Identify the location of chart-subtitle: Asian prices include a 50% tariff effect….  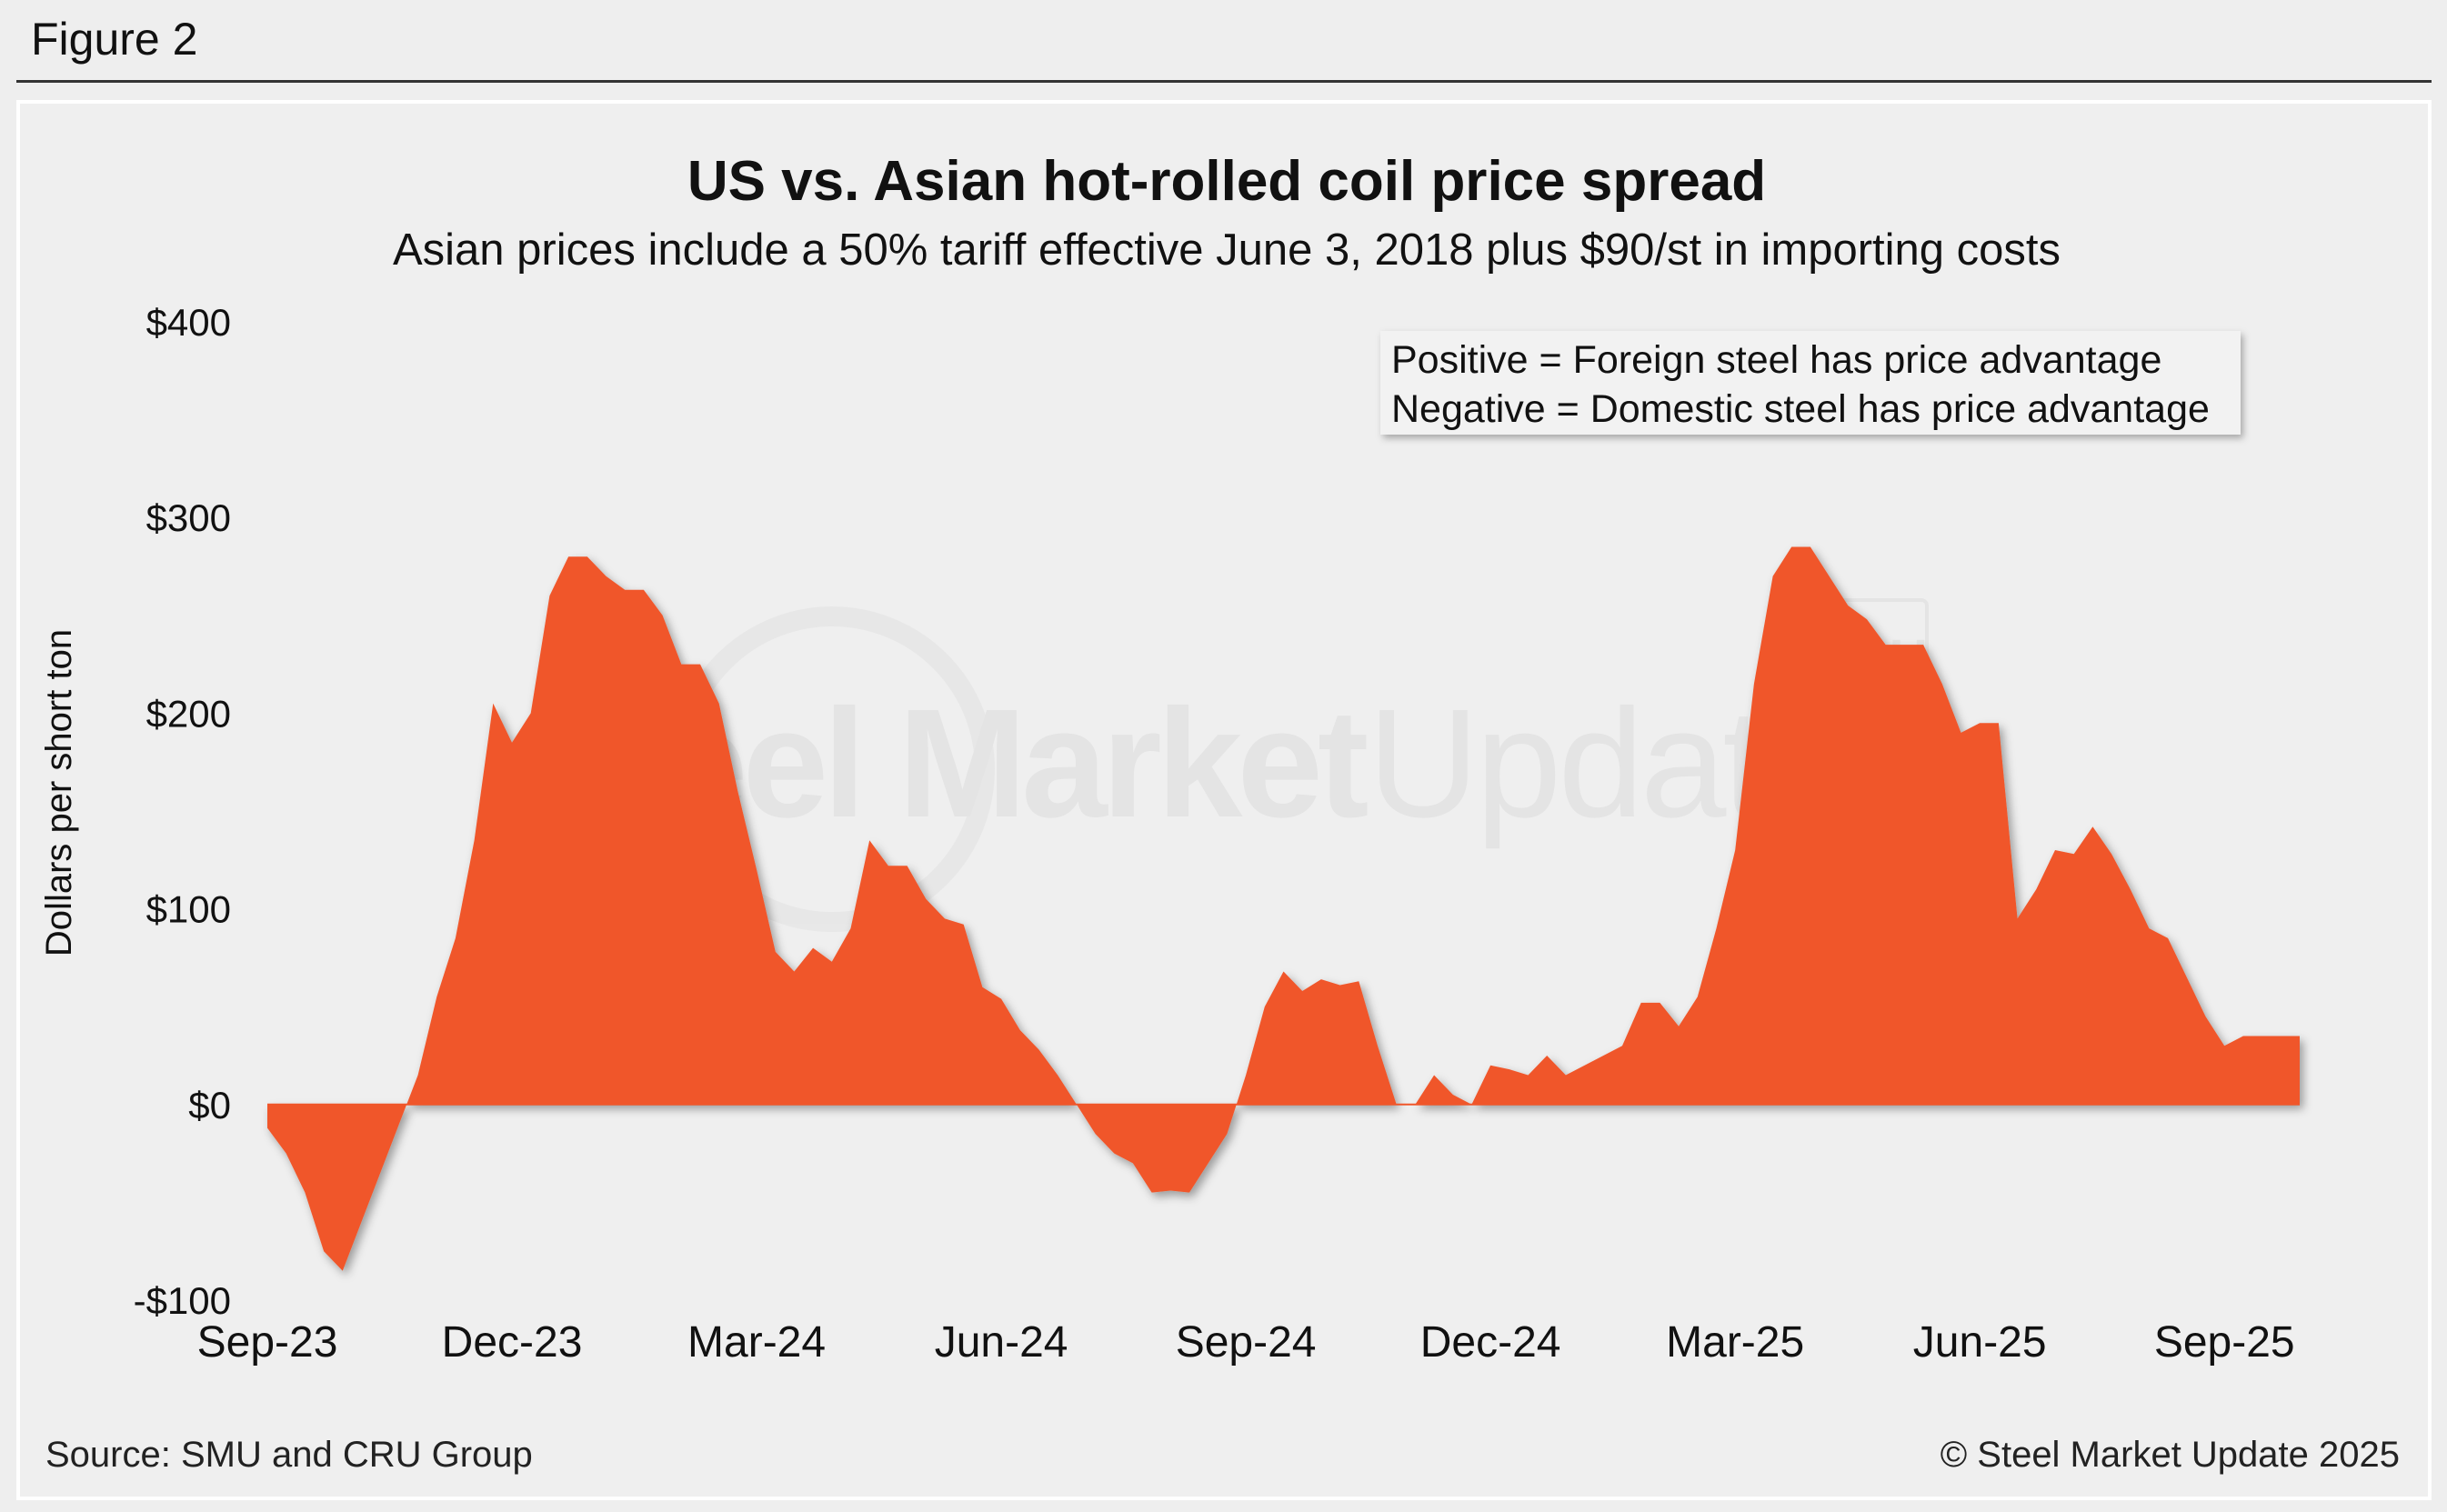
(1227, 250).